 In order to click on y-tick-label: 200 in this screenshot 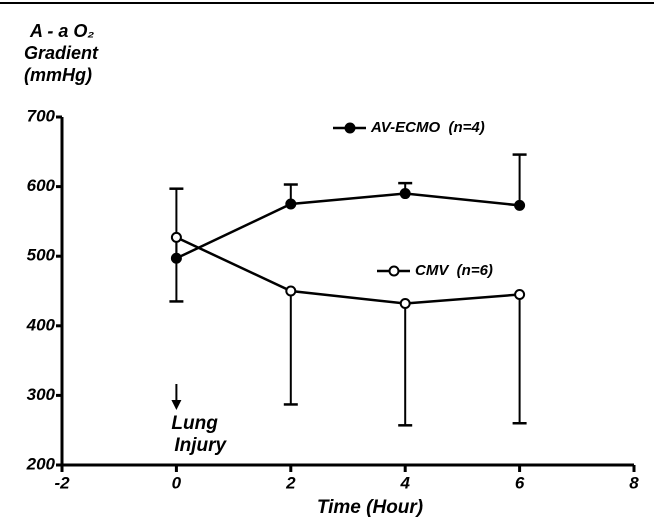, I will do `click(41, 463)`.